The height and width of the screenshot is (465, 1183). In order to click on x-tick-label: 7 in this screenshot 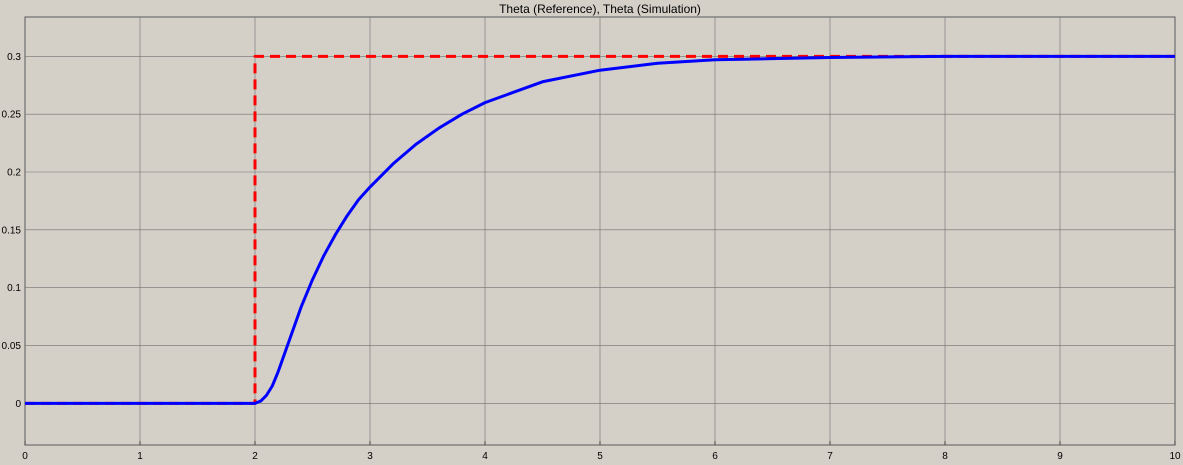, I will do `click(830, 456)`.